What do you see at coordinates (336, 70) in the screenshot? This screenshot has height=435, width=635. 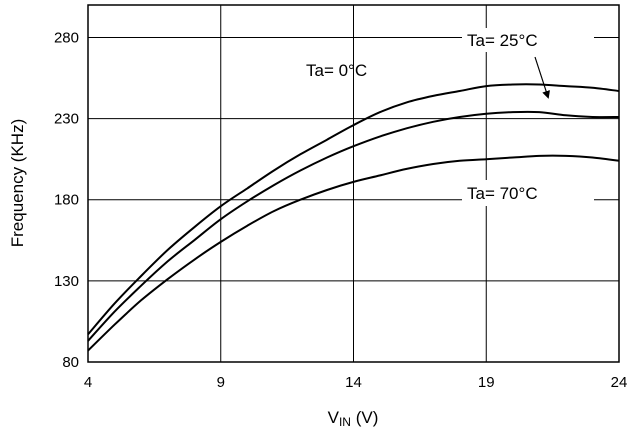 I see `annotation-ta-0: Ta= 0°C` at bounding box center [336, 70].